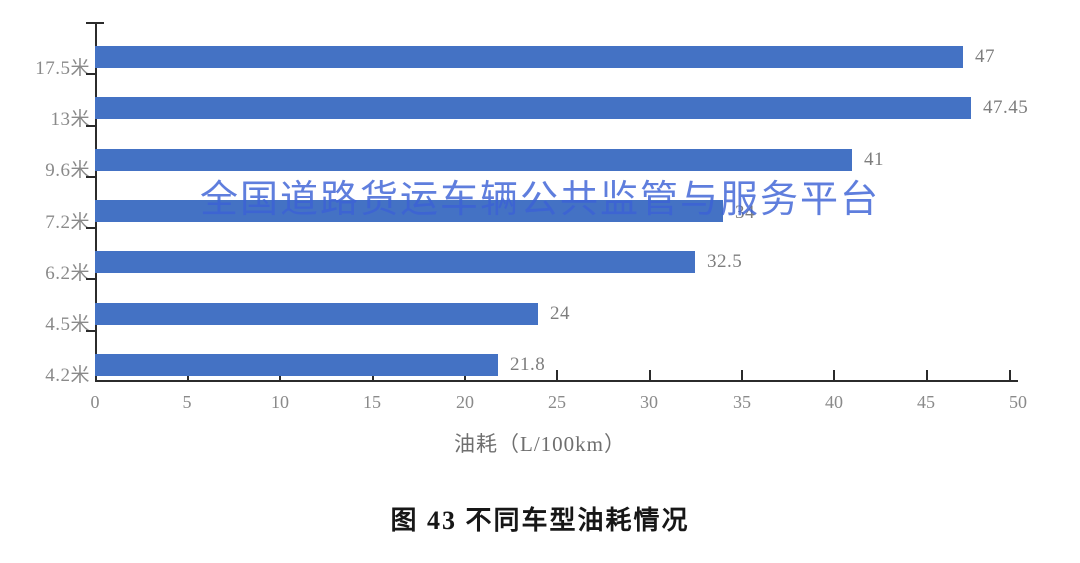  I want to click on x-axis-tick-label: 20, so click(465, 402).